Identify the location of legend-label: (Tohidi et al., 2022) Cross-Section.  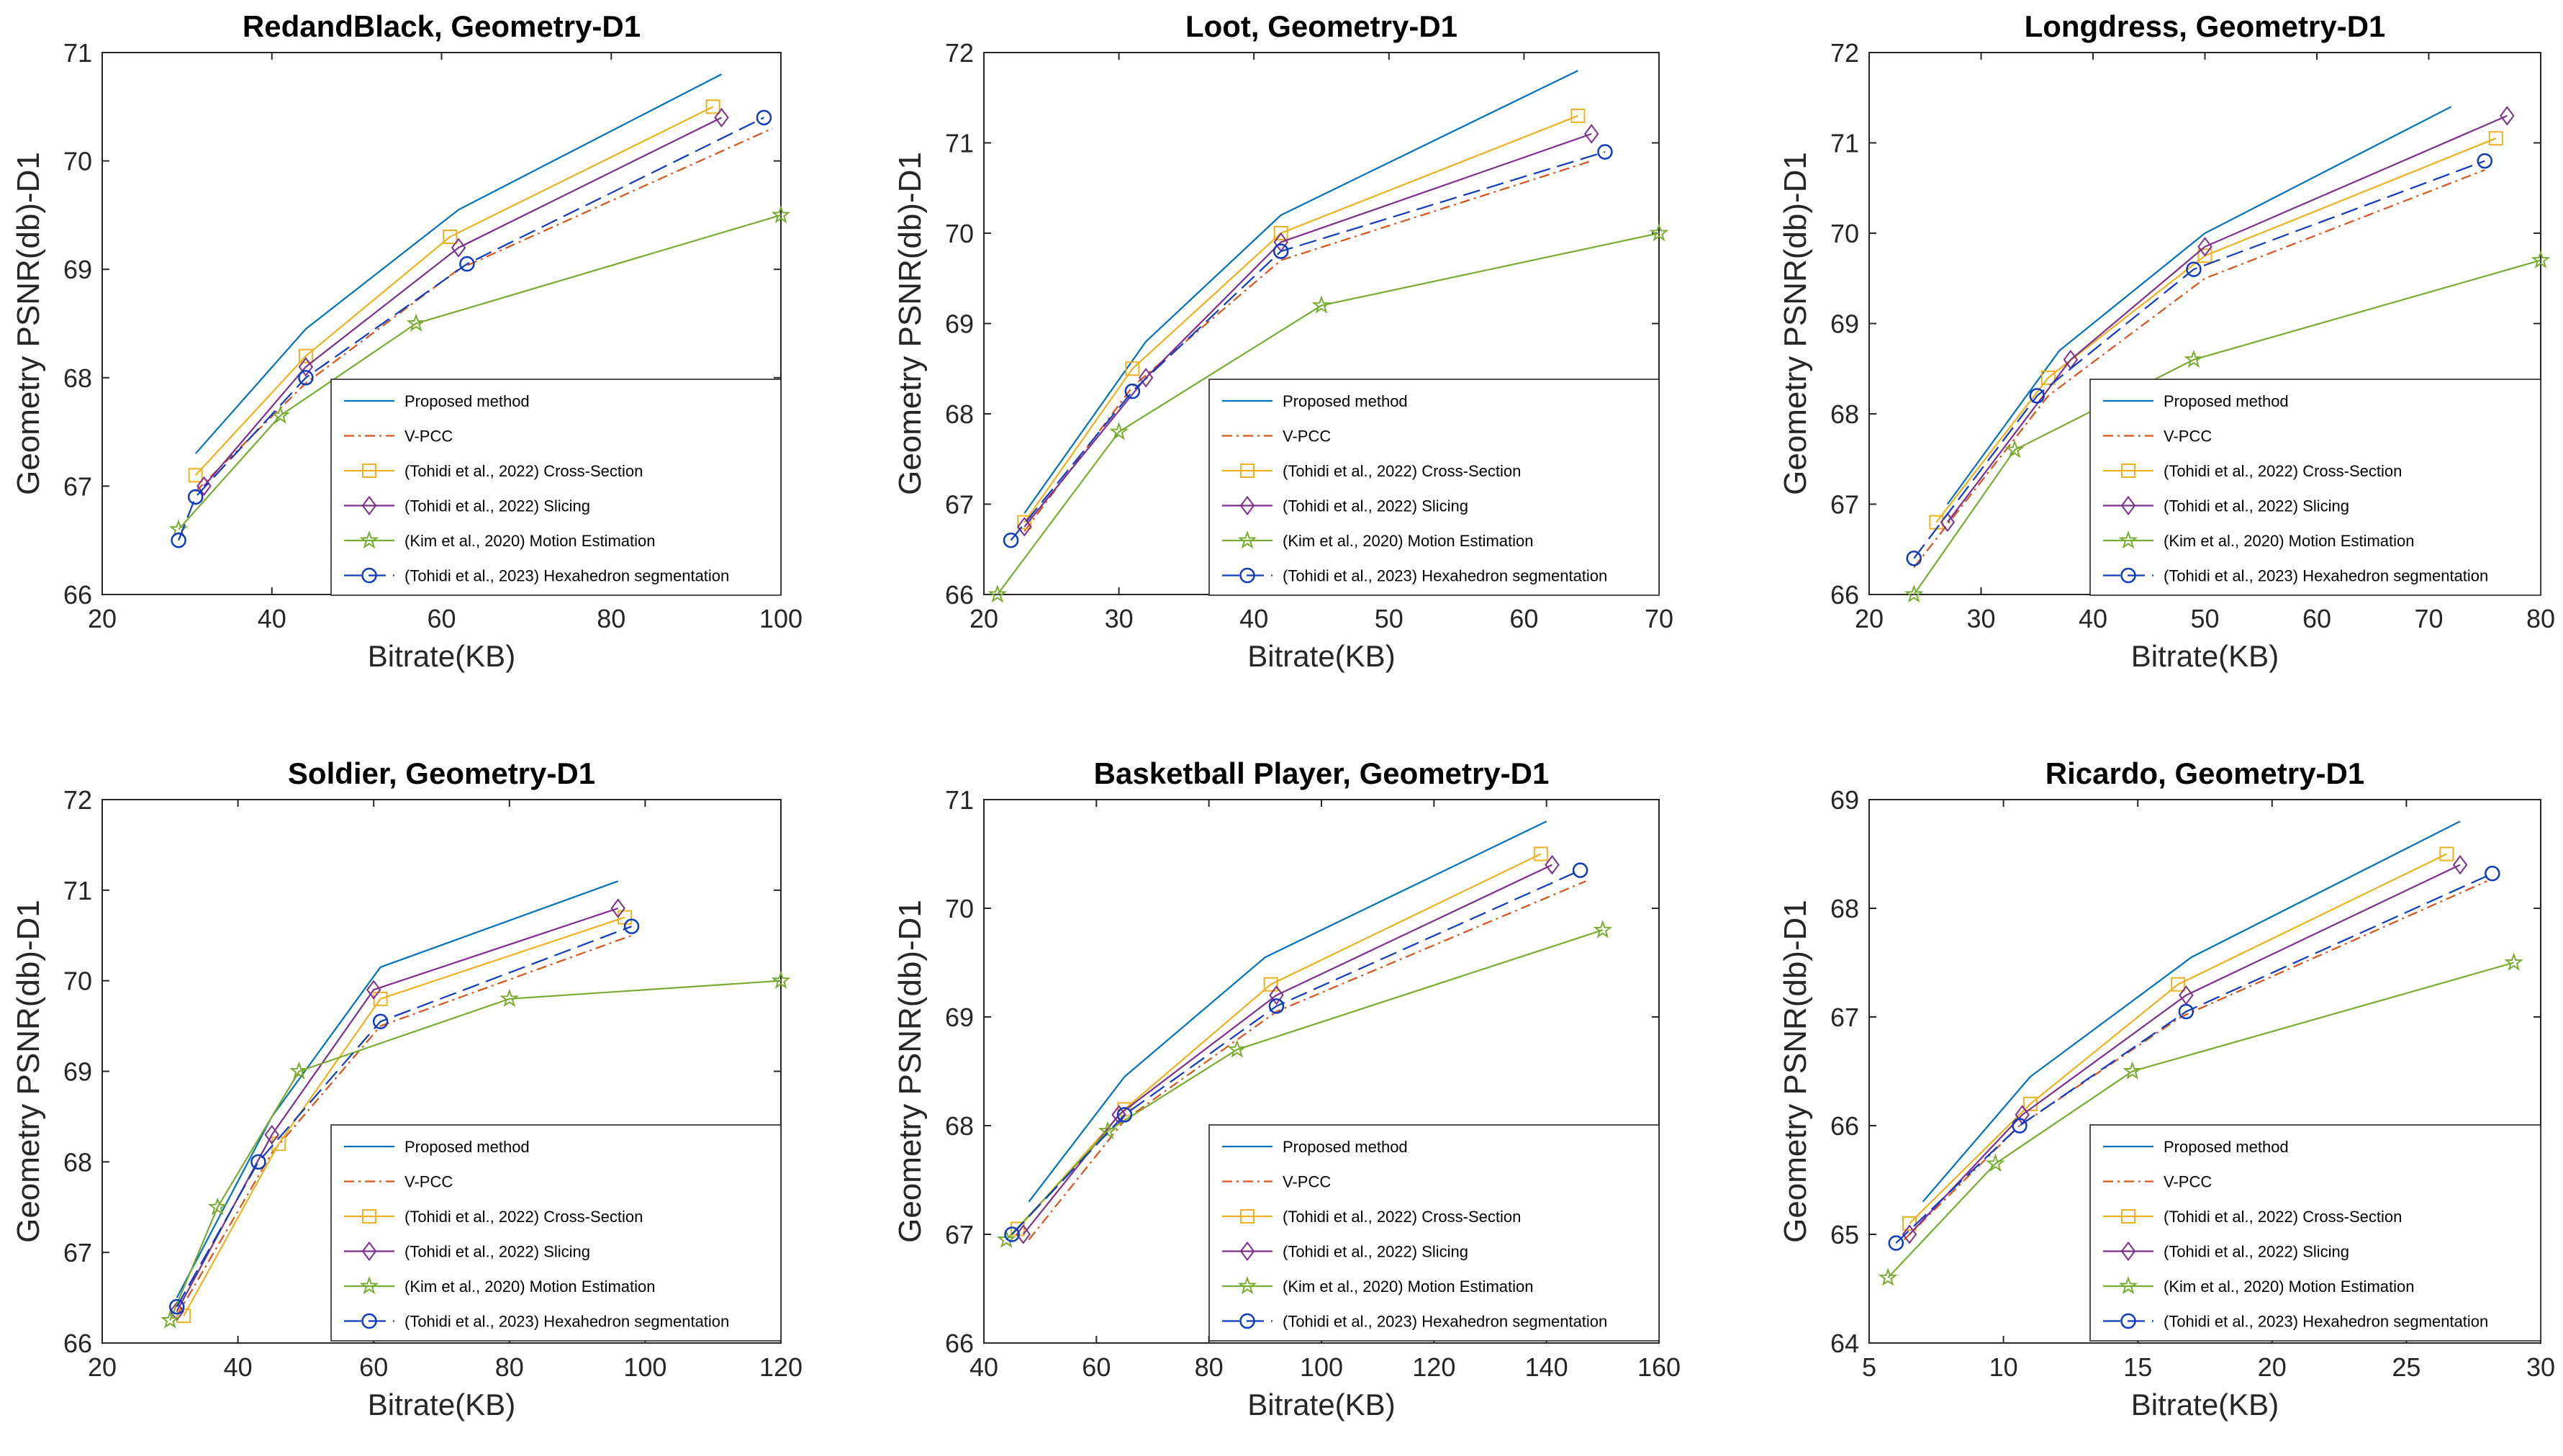
(523, 471).